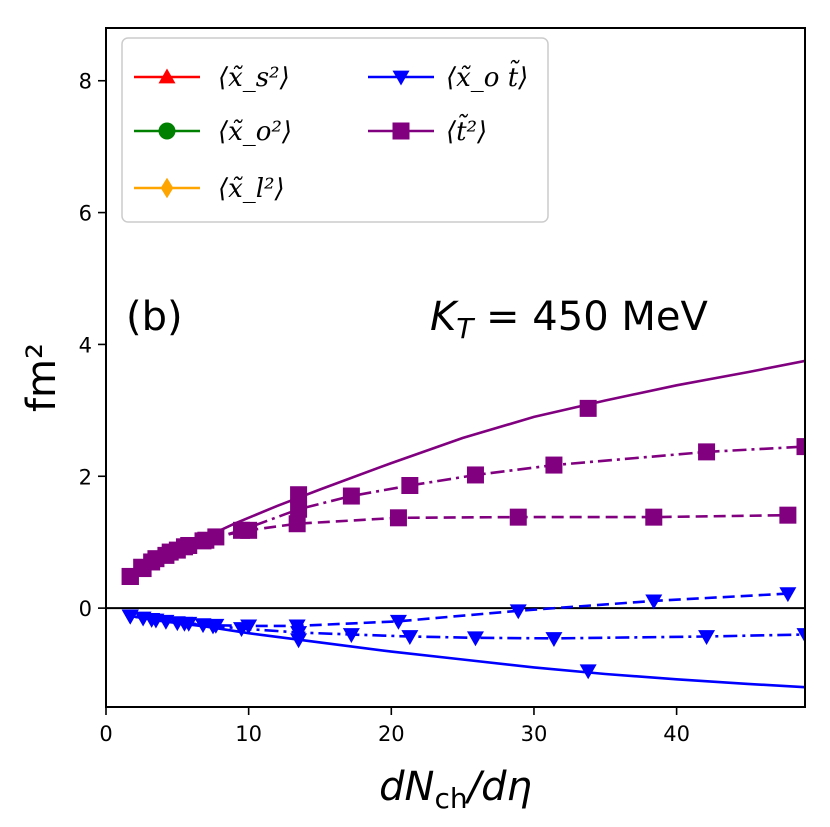 Image resolution: width=830 pixels, height=827 pixels. I want to click on legend-entry: ⟨t̃²⟩, so click(427, 130).